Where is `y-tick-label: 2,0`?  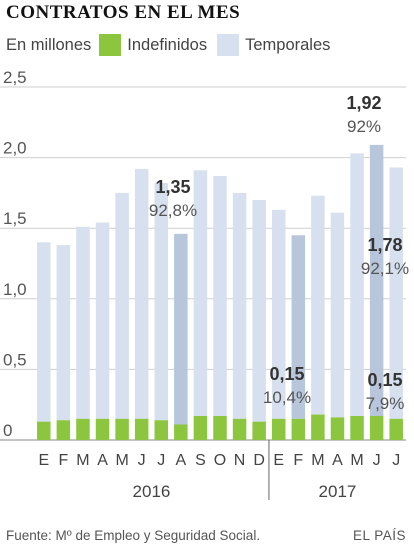
y-tick-label: 2,0 is located at coordinates (15, 148).